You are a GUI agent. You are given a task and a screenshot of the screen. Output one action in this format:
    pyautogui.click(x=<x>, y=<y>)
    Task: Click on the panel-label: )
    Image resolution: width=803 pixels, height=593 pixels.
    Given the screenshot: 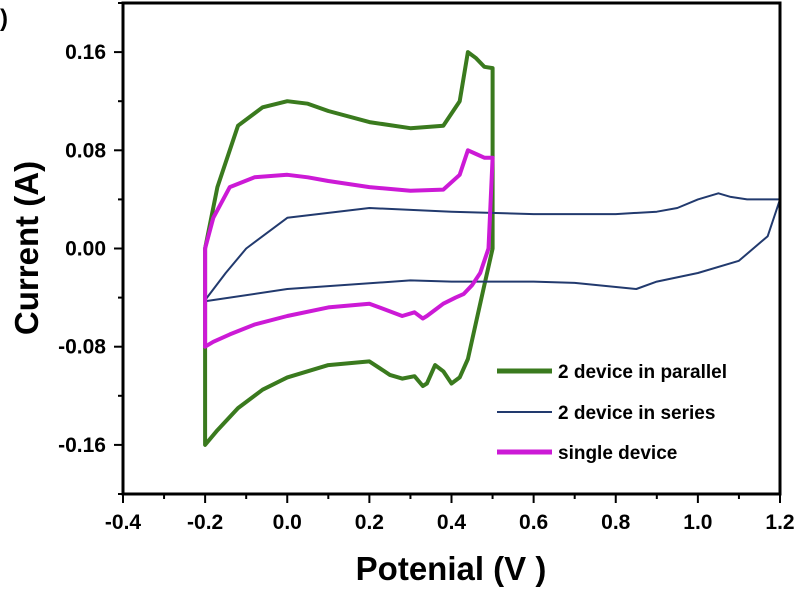 What is the action you would take?
    pyautogui.click(x=4, y=18)
    